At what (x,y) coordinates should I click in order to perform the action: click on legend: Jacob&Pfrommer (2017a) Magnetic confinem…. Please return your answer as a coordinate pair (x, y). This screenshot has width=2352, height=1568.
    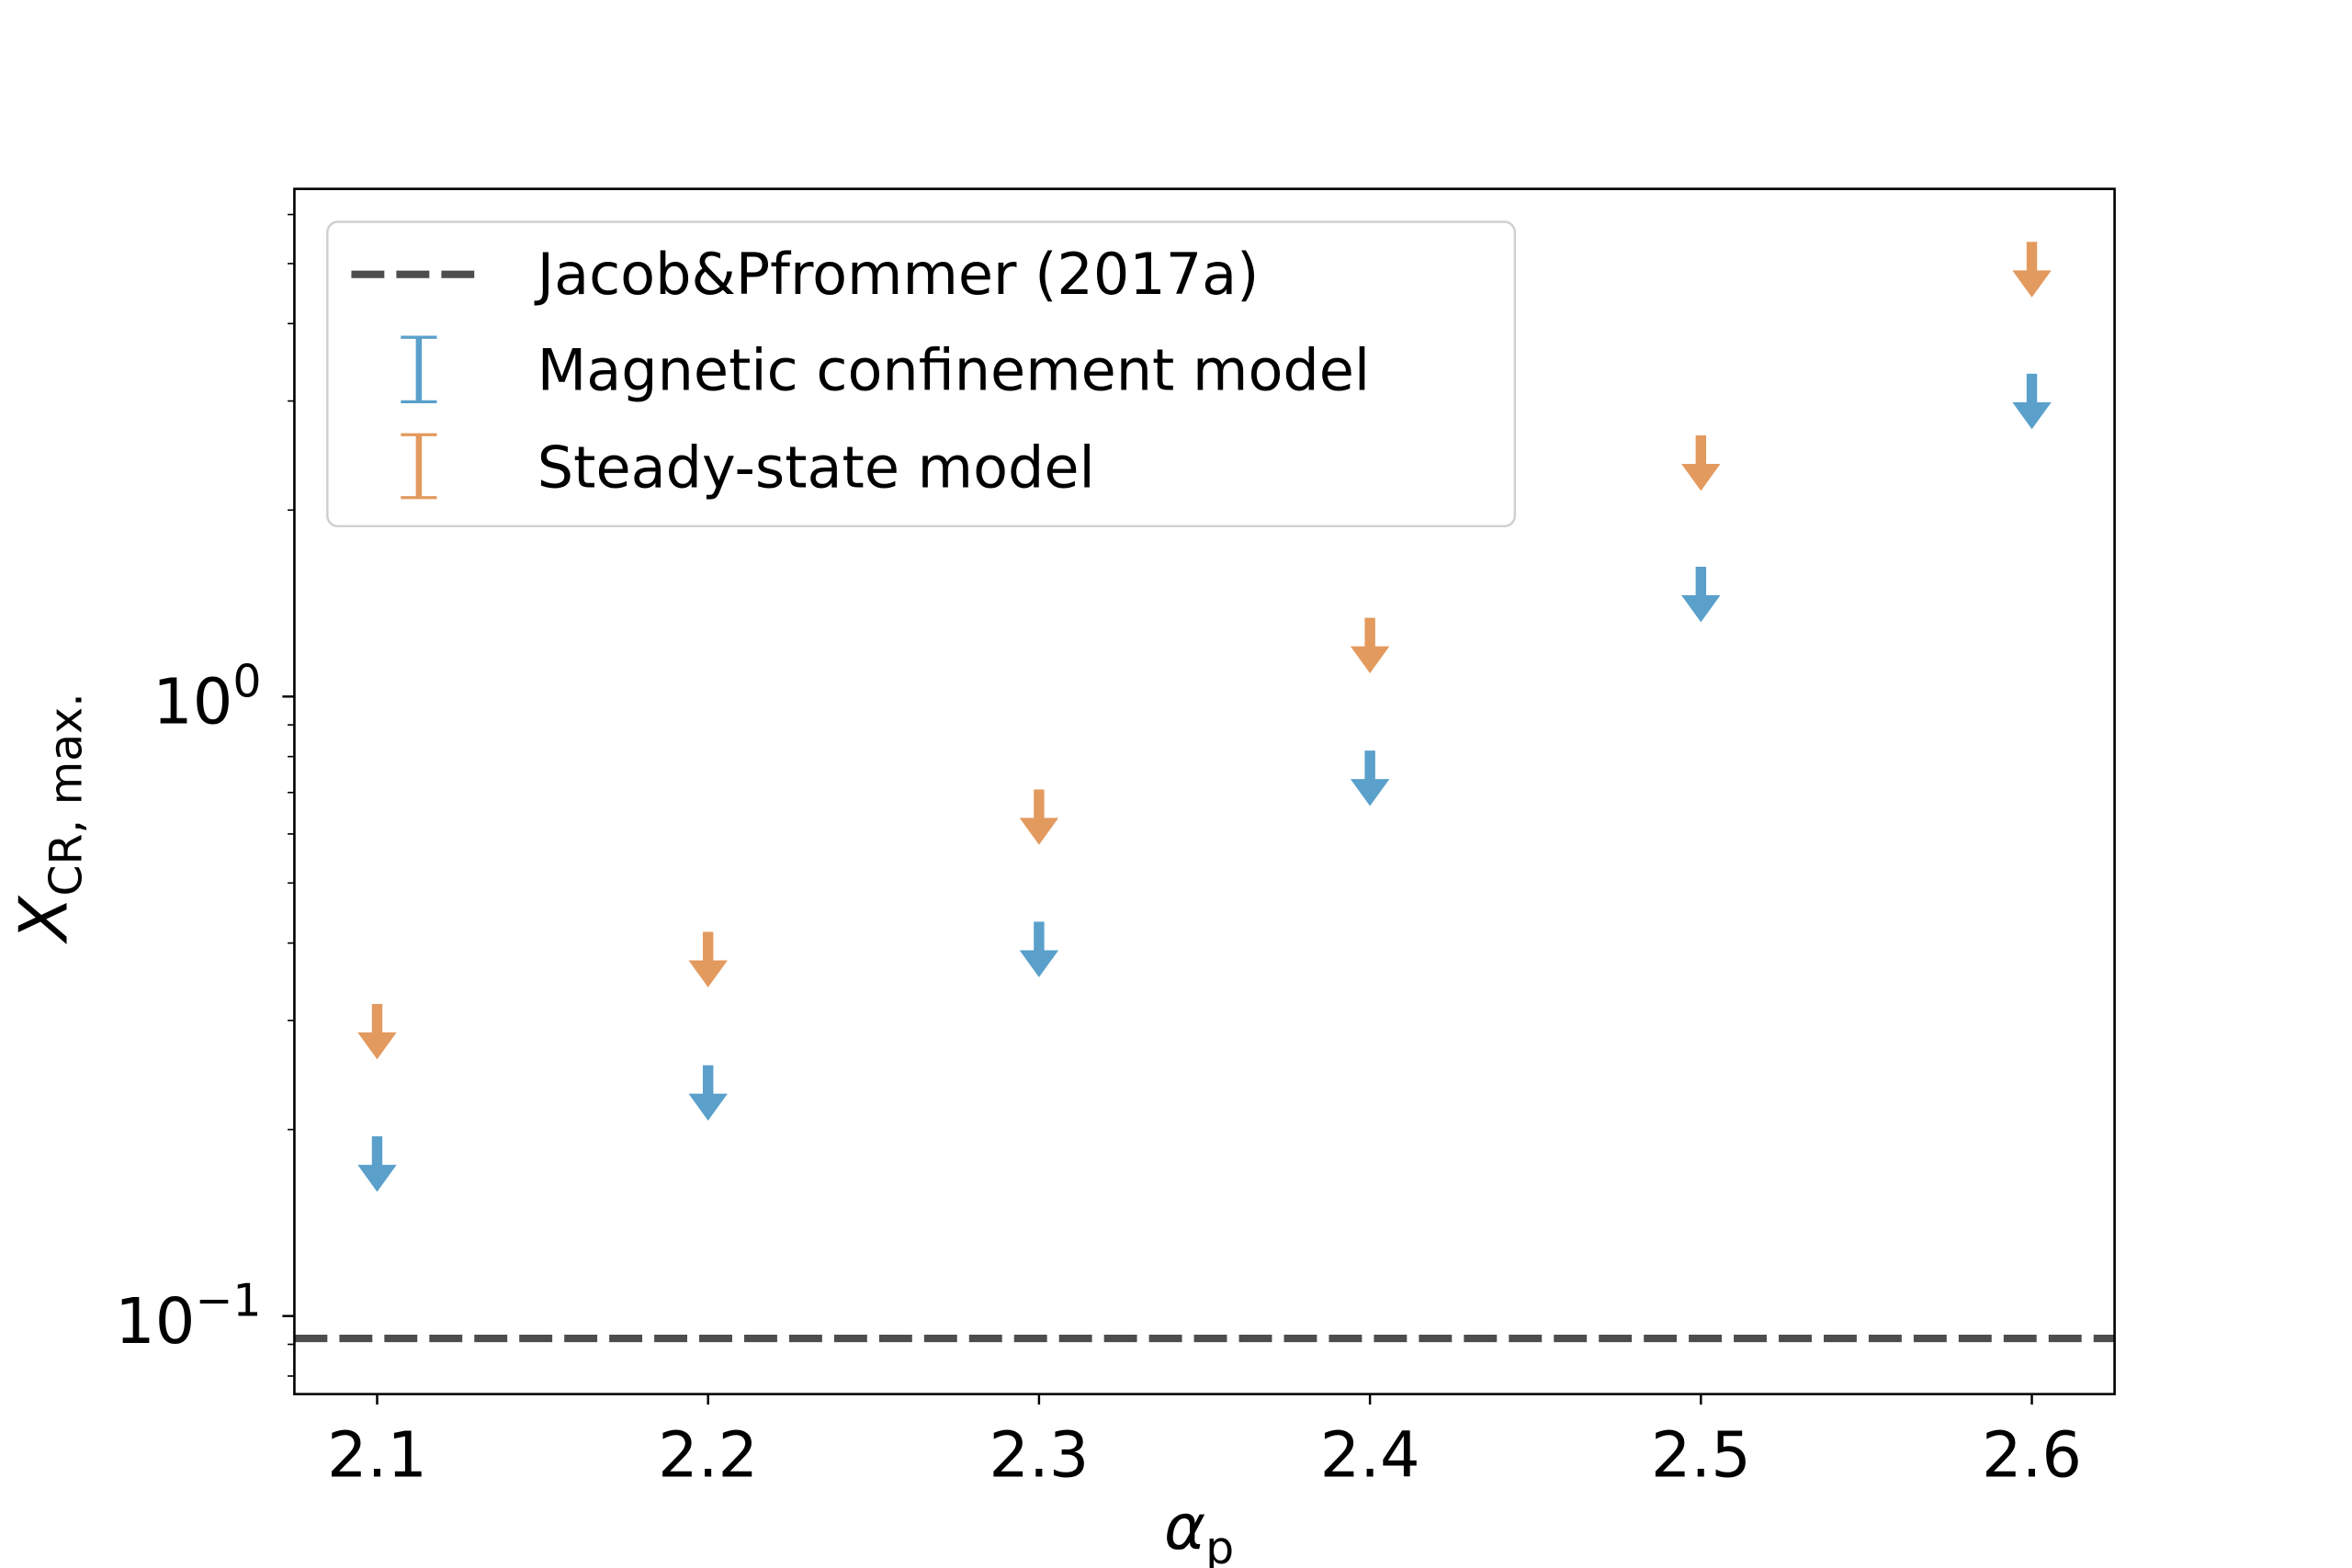
    Looking at the image, I should click on (922, 374).